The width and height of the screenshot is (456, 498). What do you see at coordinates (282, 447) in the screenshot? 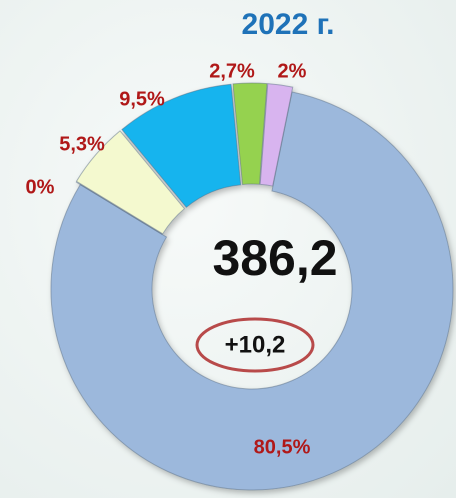
I see `data-label: 80,5%` at bounding box center [282, 447].